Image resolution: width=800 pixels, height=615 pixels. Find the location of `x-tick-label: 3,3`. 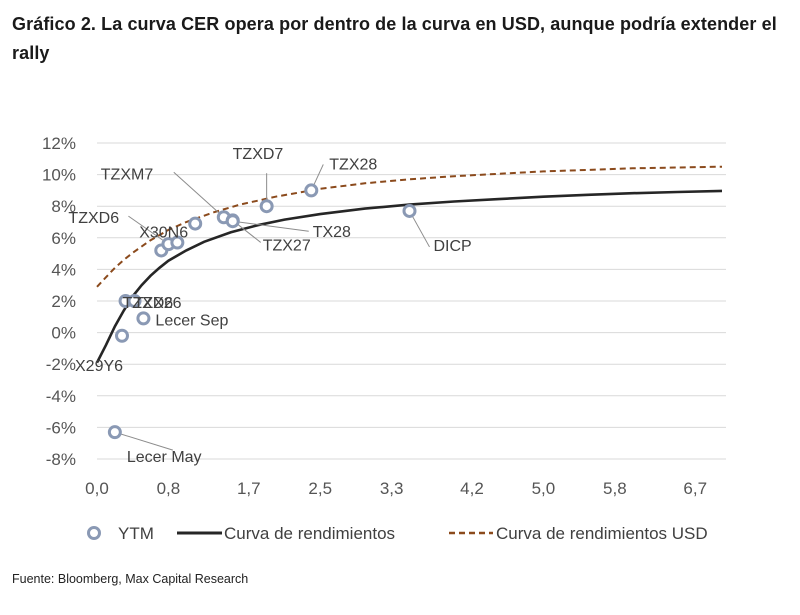

x-tick-label: 3,3 is located at coordinates (392, 488).